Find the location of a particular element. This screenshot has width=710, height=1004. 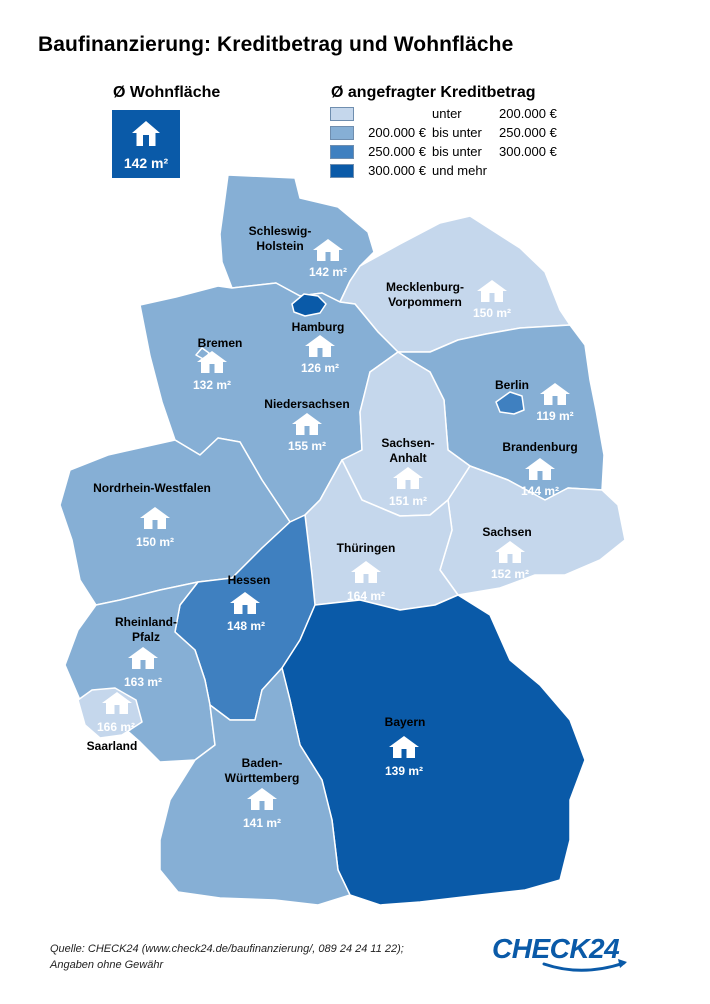

region-shape-be is located at coordinates (510, 403).